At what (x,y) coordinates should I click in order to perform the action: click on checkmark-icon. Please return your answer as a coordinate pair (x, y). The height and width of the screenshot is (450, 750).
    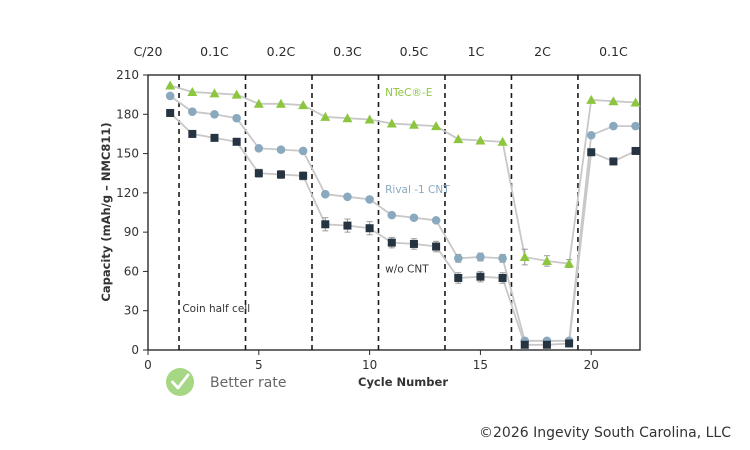
    Looking at the image, I should click on (180, 381).